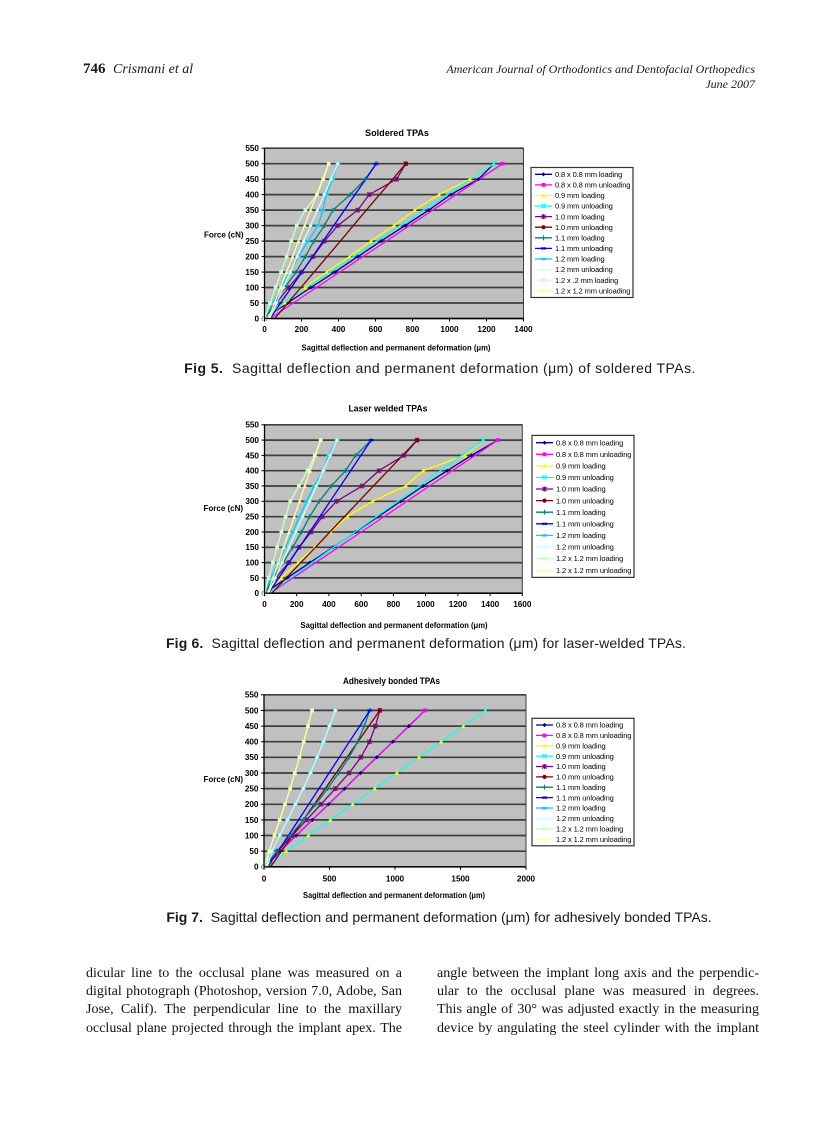 This screenshot has width=838, height=1122. What do you see at coordinates (460, 879) in the screenshot?
I see `svg-text: 1500` at bounding box center [460, 879].